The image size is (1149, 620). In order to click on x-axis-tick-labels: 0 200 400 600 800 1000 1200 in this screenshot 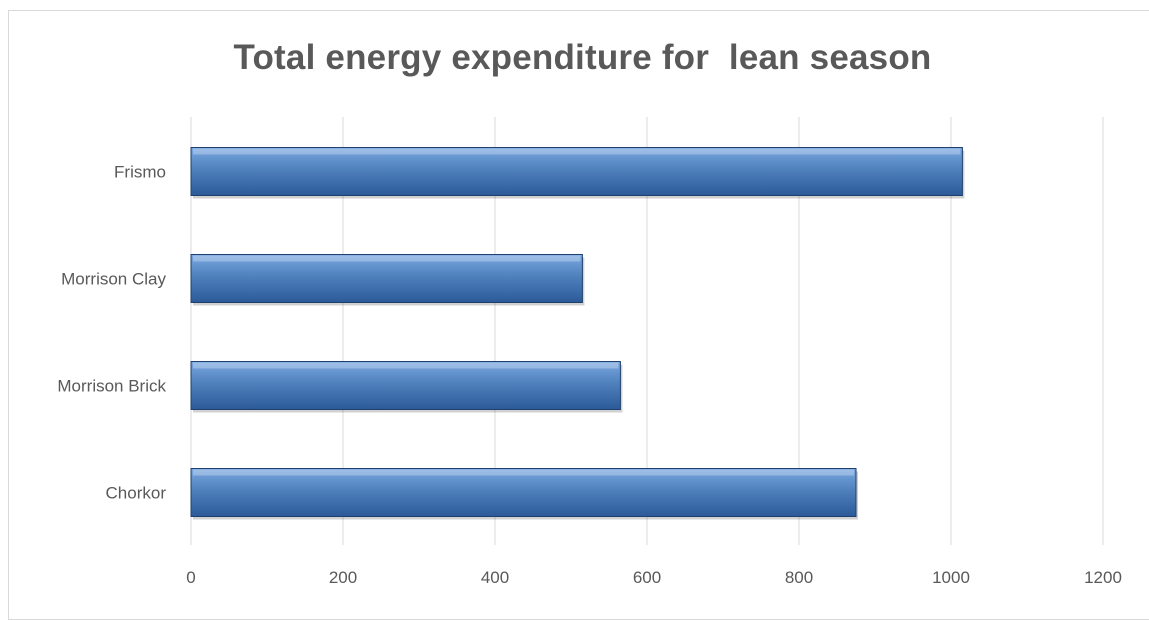, I will do `click(654, 577)`.